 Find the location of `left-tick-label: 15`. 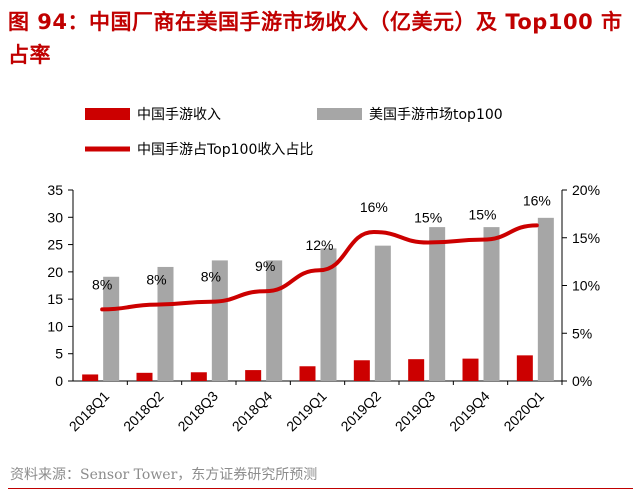

left-tick-label: 15 is located at coordinates (55, 299).